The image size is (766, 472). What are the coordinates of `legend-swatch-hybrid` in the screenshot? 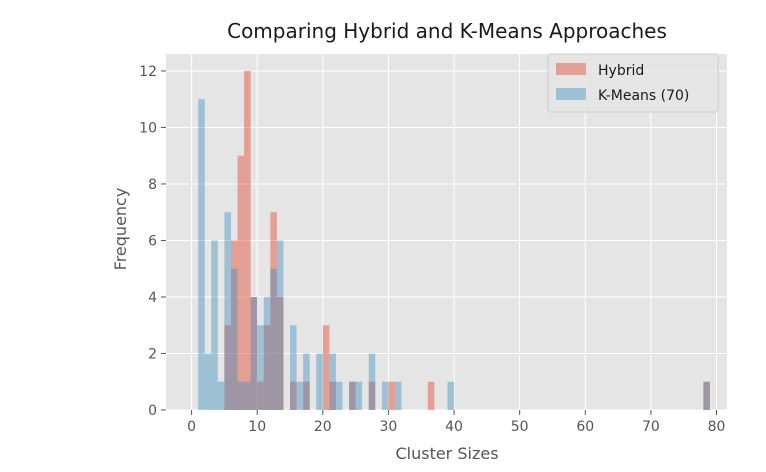 It's located at (571, 69).